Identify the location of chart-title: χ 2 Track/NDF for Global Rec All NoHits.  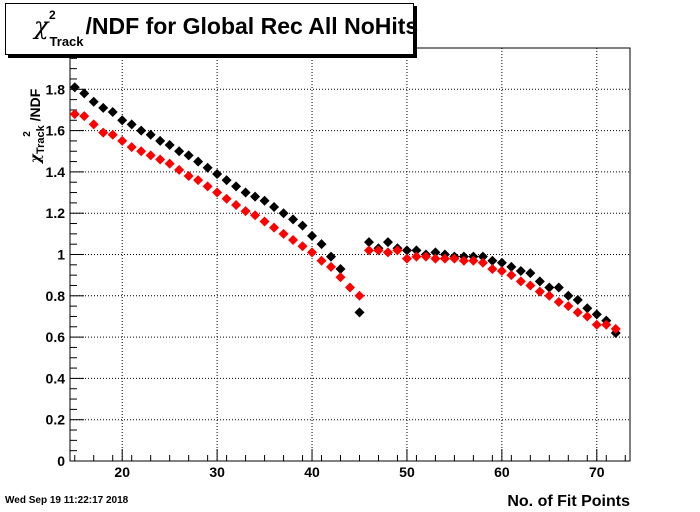
(226, 28).